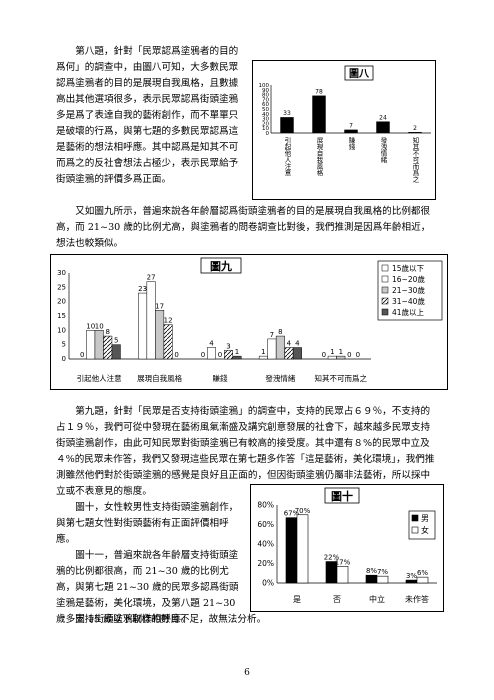  Describe the element at coordinates (265, 100) in the screenshot. I see `chart-8-ytick: 70` at that location.